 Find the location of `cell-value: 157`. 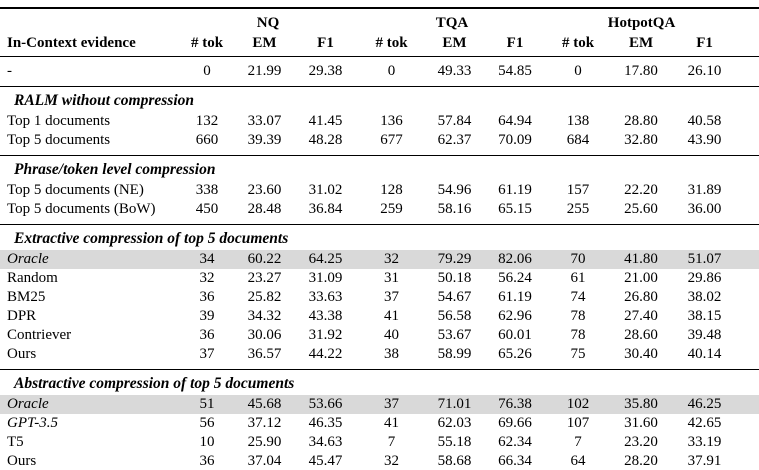

cell-value: 157 is located at coordinates (578, 190).